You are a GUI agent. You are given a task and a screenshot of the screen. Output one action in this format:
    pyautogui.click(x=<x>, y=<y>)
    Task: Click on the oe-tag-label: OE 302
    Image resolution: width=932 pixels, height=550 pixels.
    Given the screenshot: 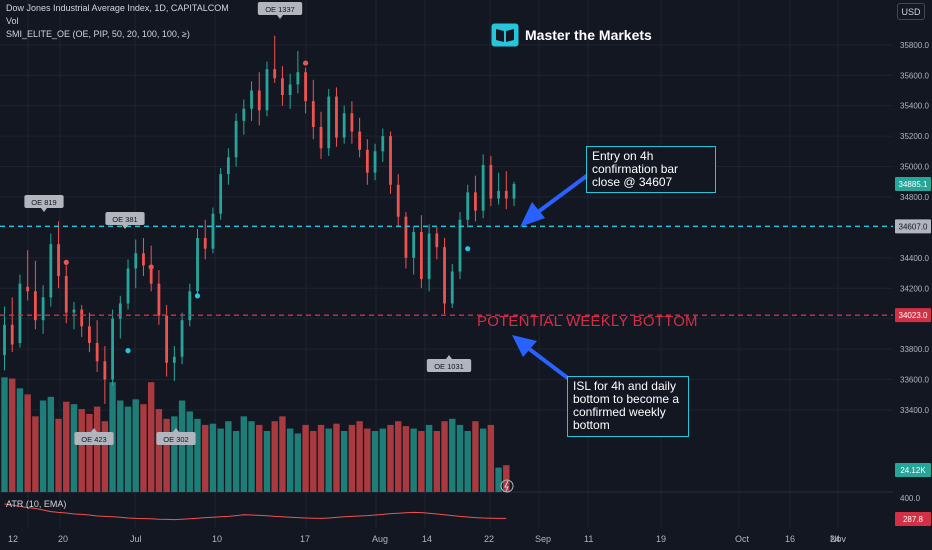 What is the action you would take?
    pyautogui.click(x=175, y=439)
    